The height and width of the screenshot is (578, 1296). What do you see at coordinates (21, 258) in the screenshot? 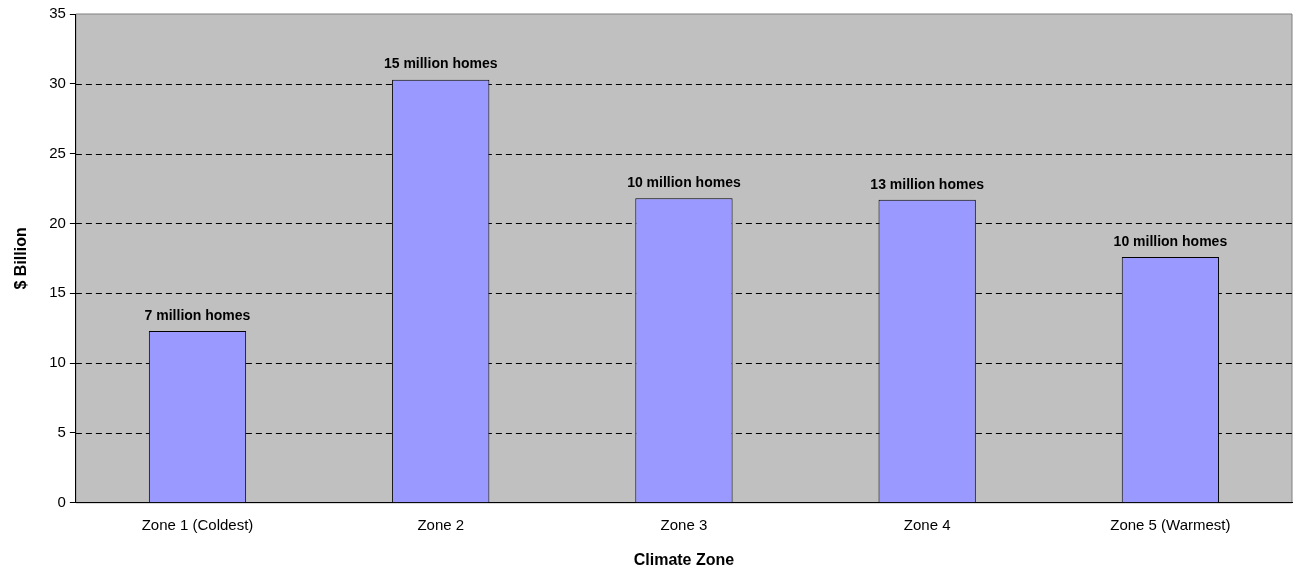
I see `y-axis-title: $ Billion` at bounding box center [21, 258].